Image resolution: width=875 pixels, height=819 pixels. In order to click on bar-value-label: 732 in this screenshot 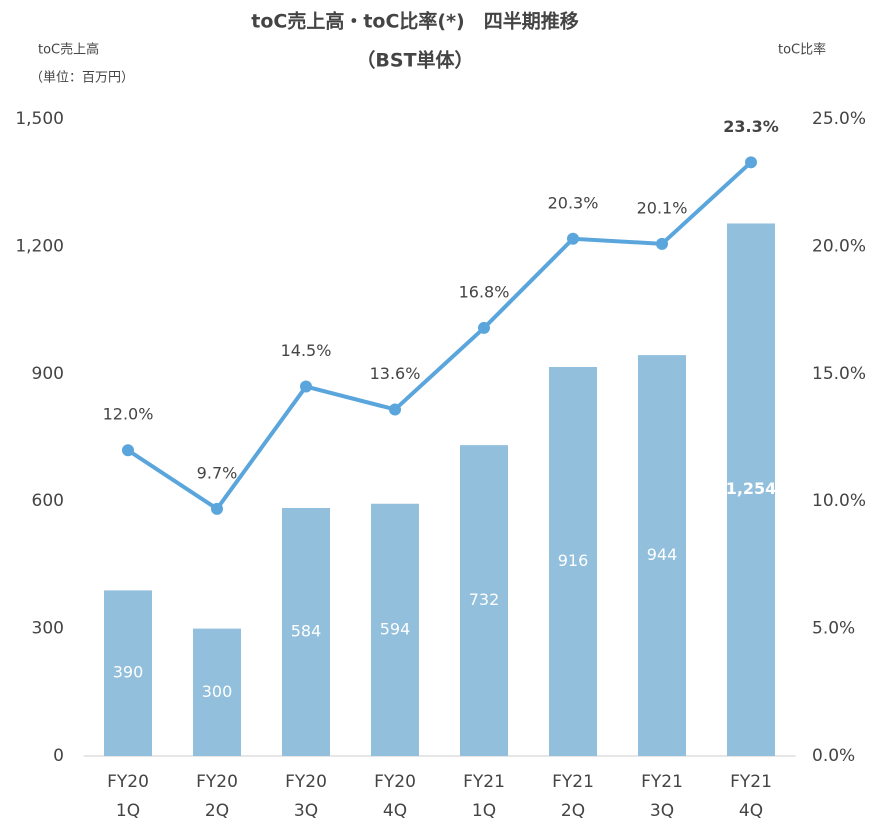, I will do `click(484, 599)`.